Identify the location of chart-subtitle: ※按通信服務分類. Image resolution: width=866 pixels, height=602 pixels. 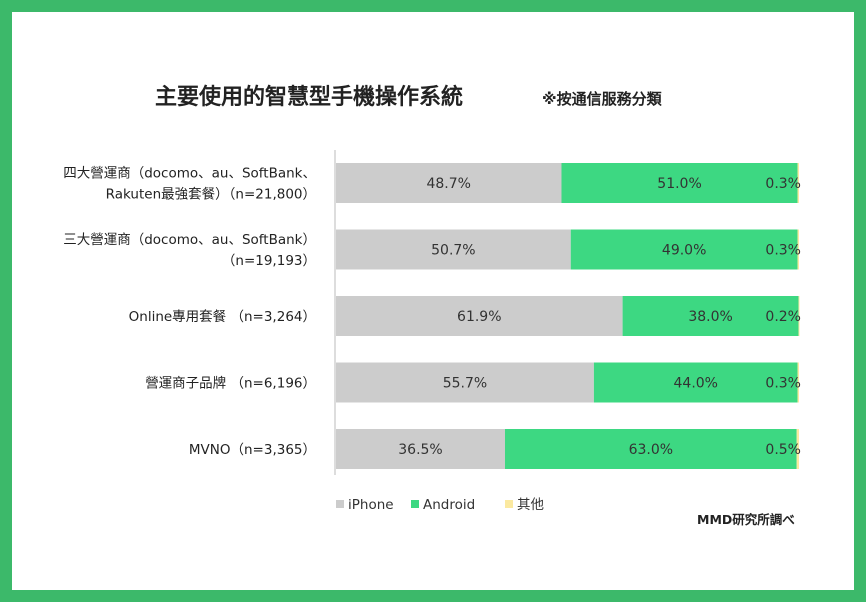
(602, 99).